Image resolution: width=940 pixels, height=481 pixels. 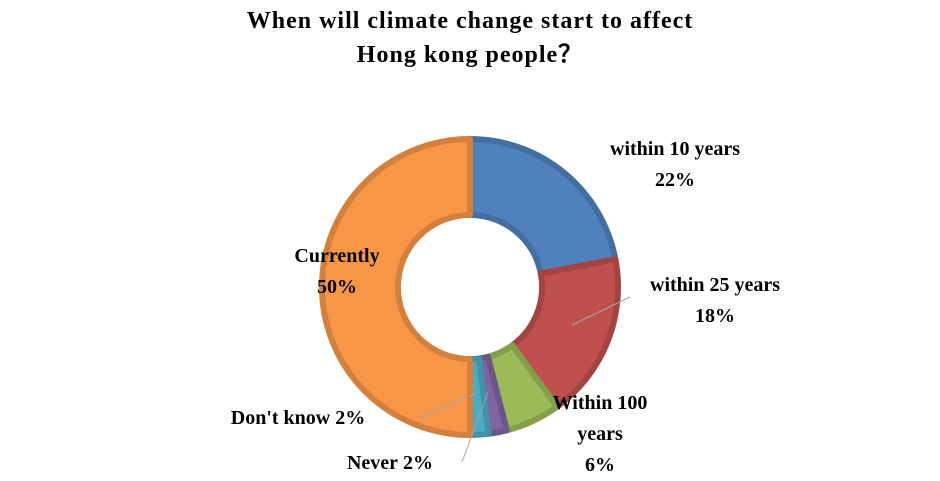 What do you see at coordinates (675, 180) in the screenshot?
I see `label-text: 22%` at bounding box center [675, 180].